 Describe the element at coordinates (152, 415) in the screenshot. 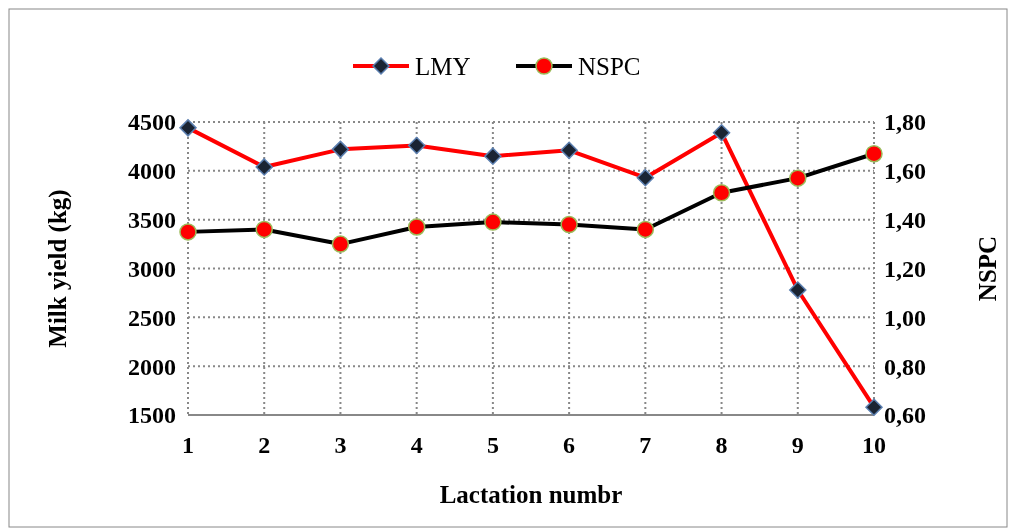

I see `y-tick-label: 1500` at that location.